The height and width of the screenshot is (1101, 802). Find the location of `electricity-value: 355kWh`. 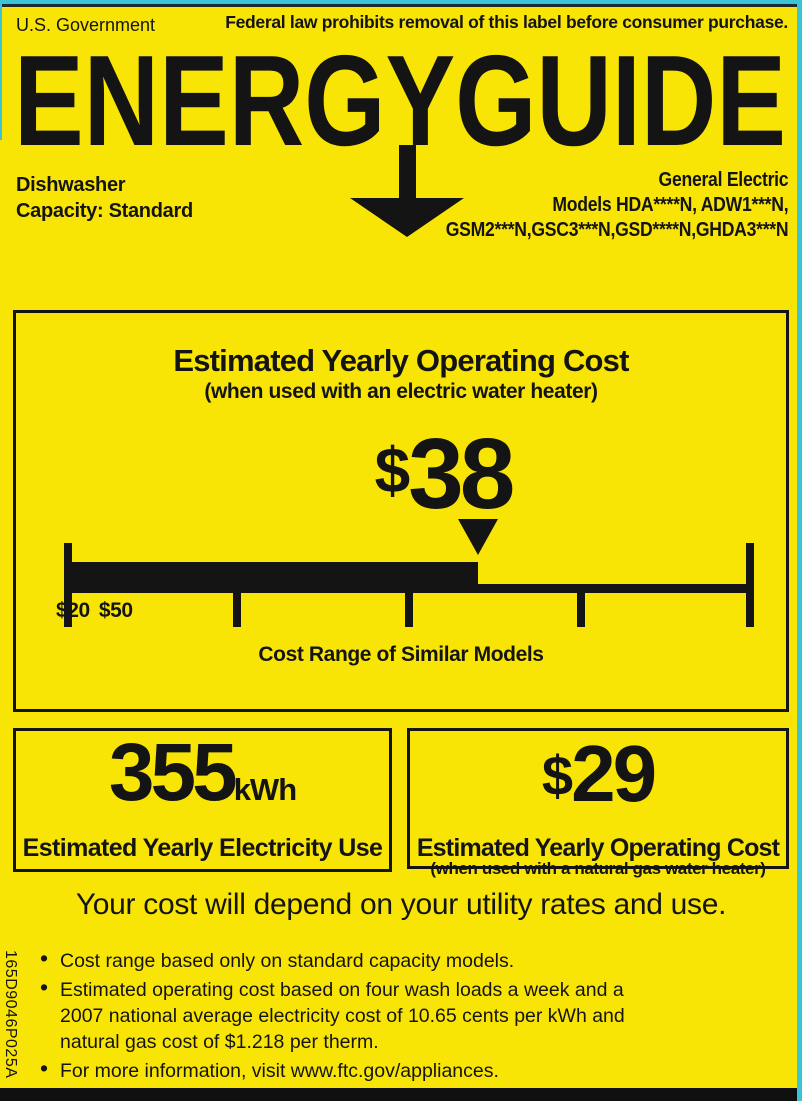

electricity-value: 355kWh is located at coordinates (202, 781).